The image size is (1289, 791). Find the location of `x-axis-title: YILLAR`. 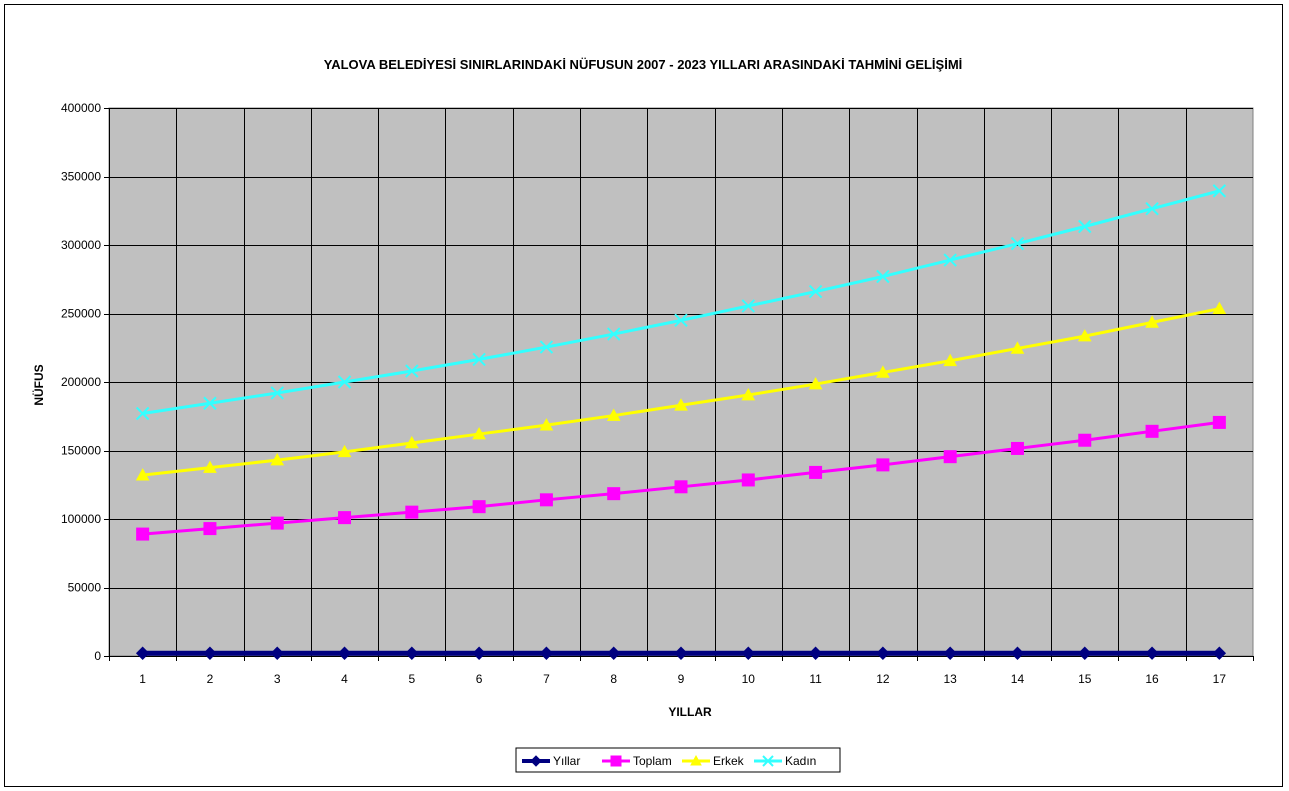

x-axis-title: YILLAR is located at coordinates (690, 712).